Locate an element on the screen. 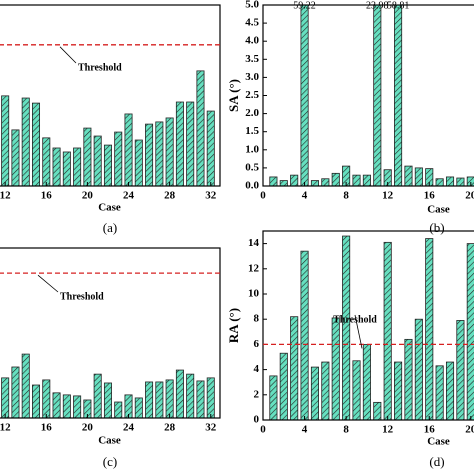  y-tick-label: 3.5 is located at coordinates (252, 59).